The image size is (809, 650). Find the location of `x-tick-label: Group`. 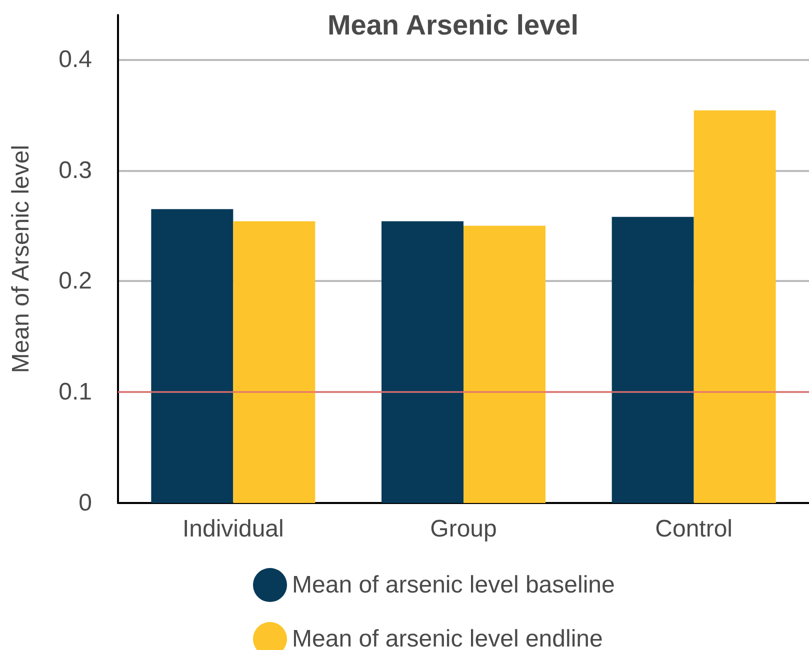

x-tick-label: Group is located at coordinates (463, 529).